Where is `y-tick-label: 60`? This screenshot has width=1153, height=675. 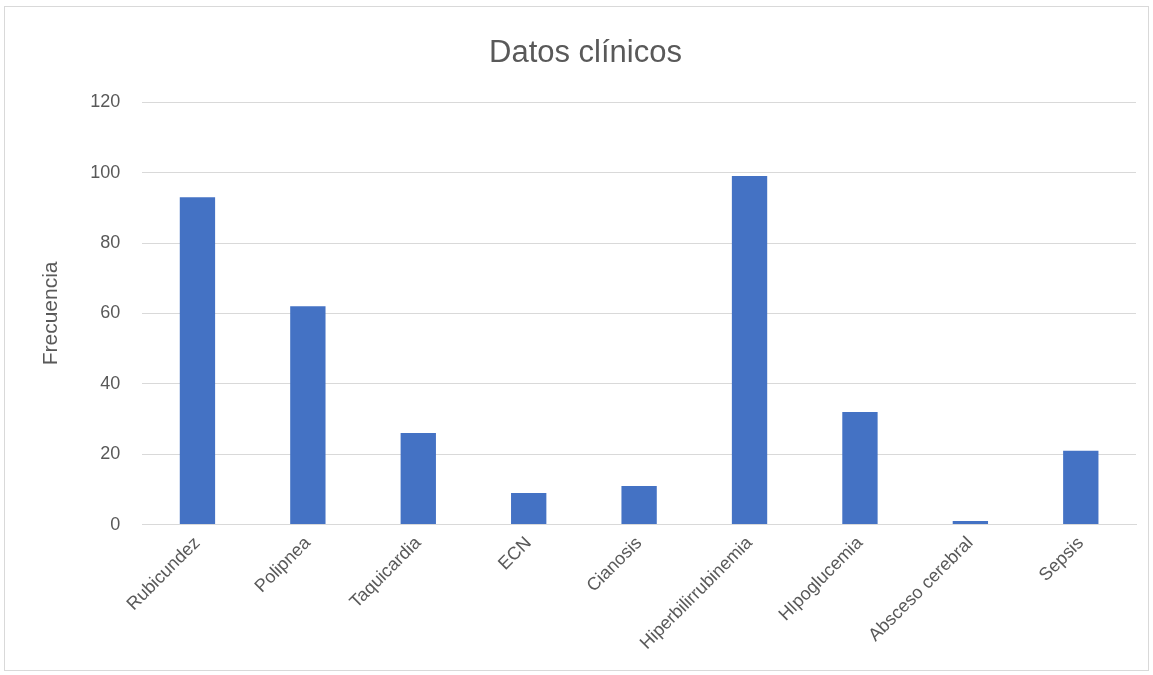 y-tick-label: 60 is located at coordinates (110, 312).